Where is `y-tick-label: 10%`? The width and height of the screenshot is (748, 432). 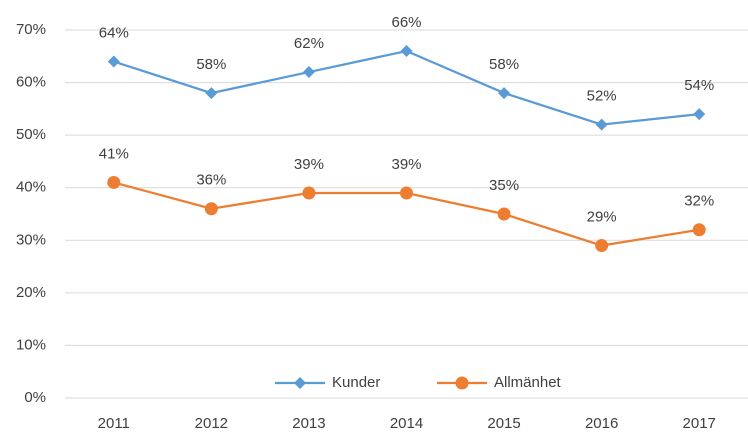 y-tick-label: 10% is located at coordinates (31, 344).